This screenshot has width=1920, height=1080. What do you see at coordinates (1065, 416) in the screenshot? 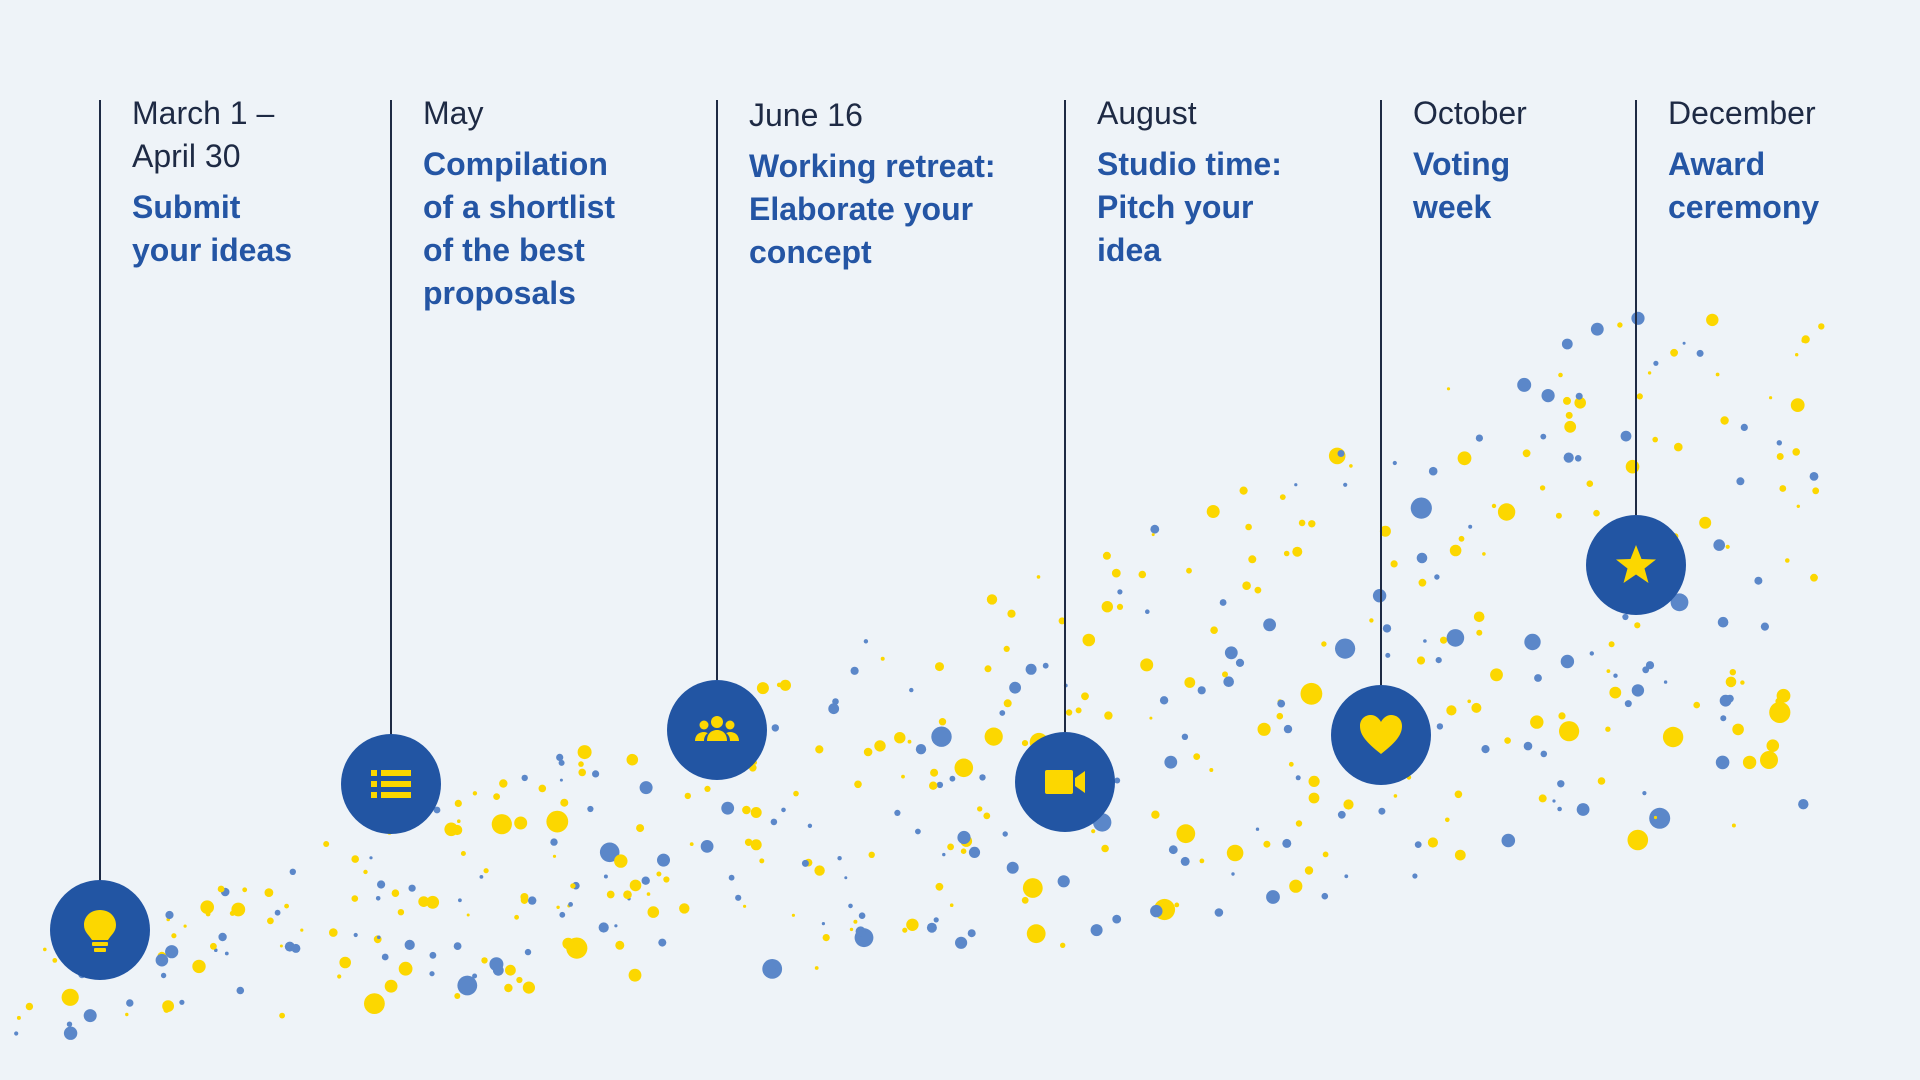
I see `stem-line` at bounding box center [1065, 416].